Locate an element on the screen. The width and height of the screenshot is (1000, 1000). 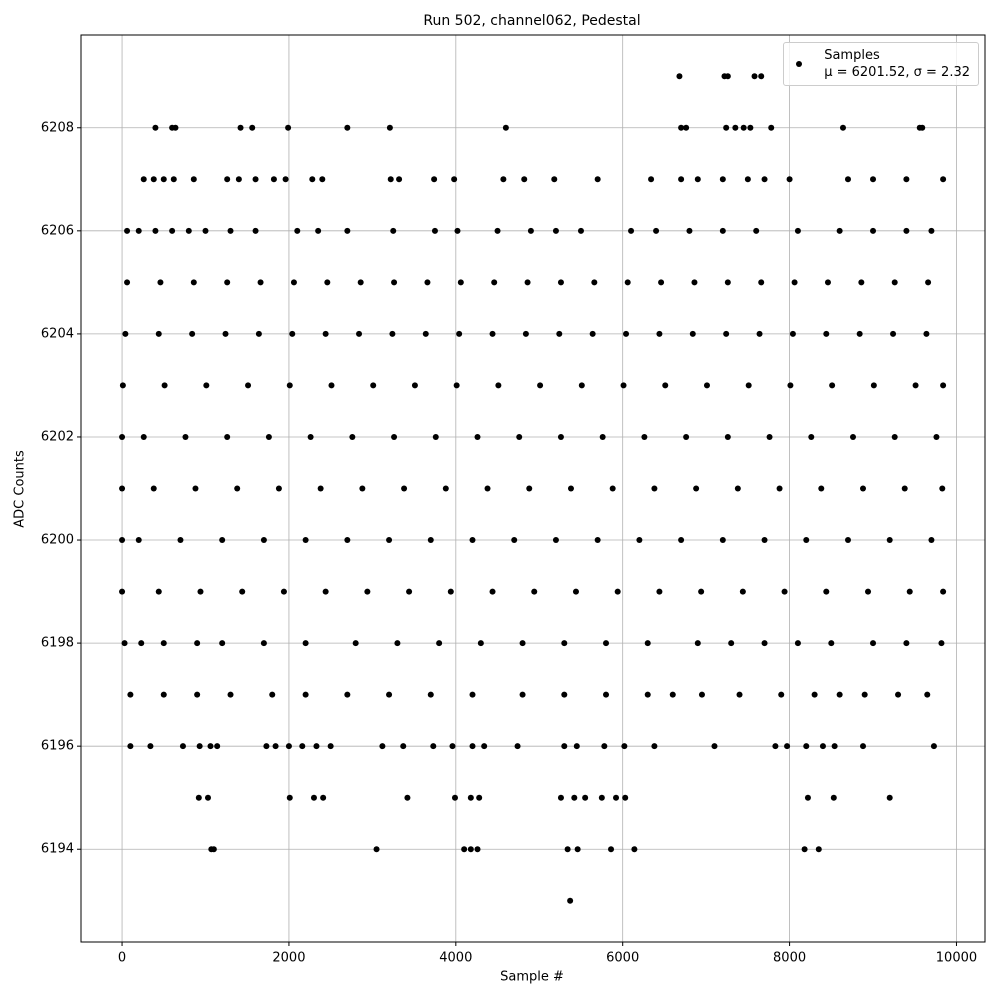
y-tick-label: 6200 is located at coordinates (57, 540).